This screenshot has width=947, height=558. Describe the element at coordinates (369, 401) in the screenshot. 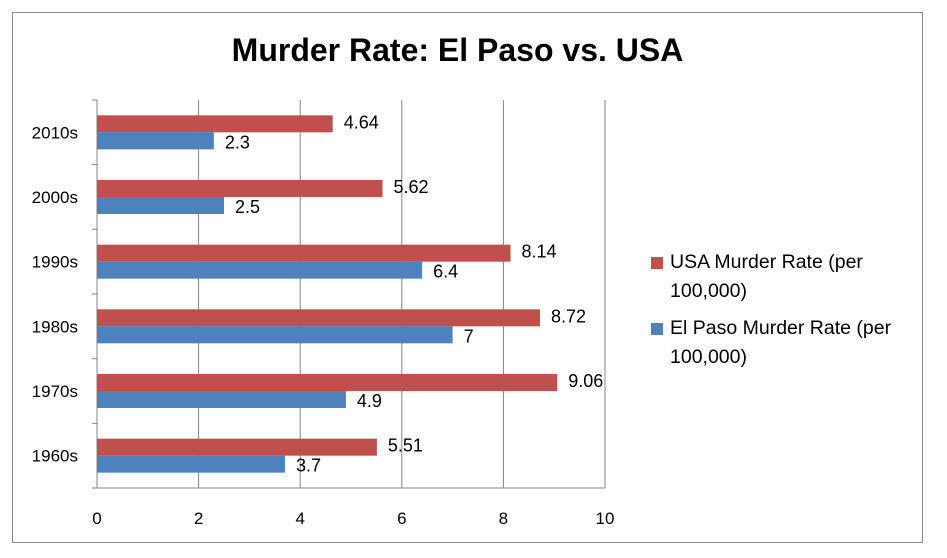

I see `data-label-elpaso: 4.9` at that location.